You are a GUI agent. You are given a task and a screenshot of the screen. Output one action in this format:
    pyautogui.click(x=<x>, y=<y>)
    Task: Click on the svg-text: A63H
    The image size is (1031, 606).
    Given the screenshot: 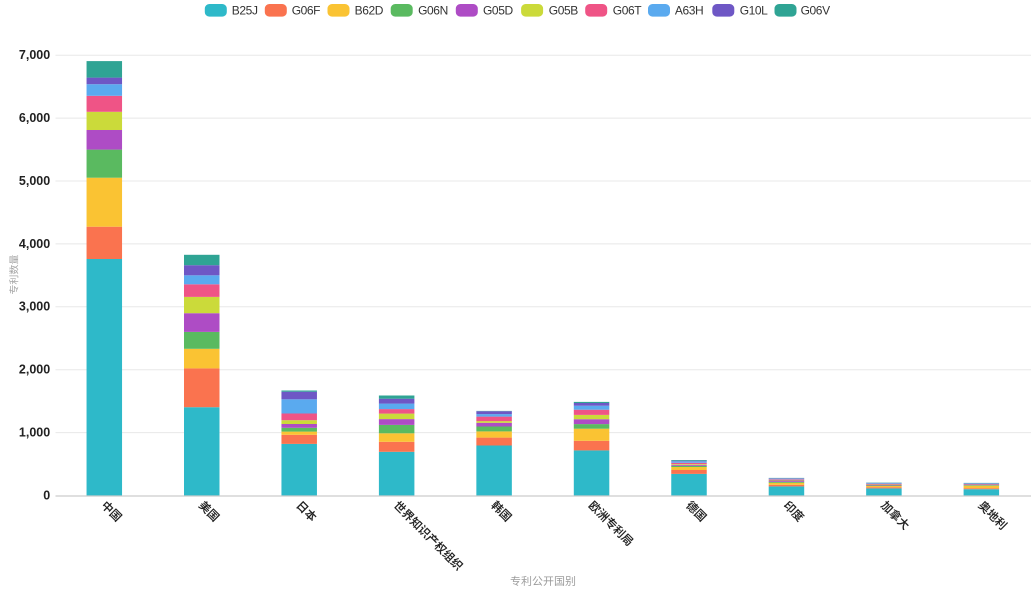 What is the action you would take?
    pyautogui.click(x=689, y=11)
    